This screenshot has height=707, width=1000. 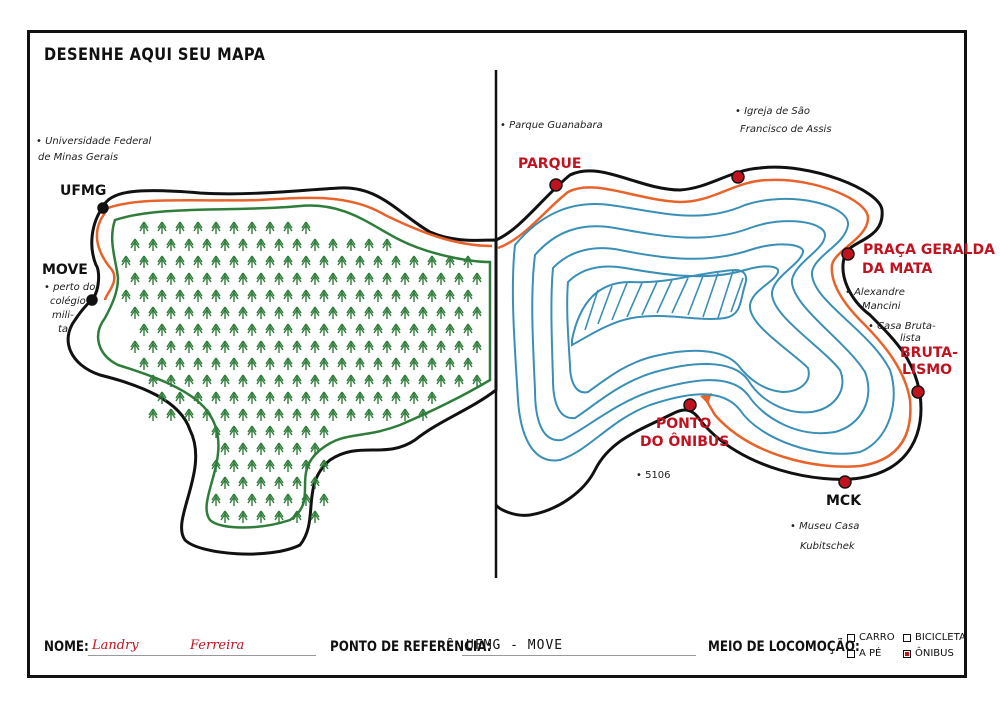 I want to click on option-onibus: ÔNIBUS, so click(x=928, y=653).